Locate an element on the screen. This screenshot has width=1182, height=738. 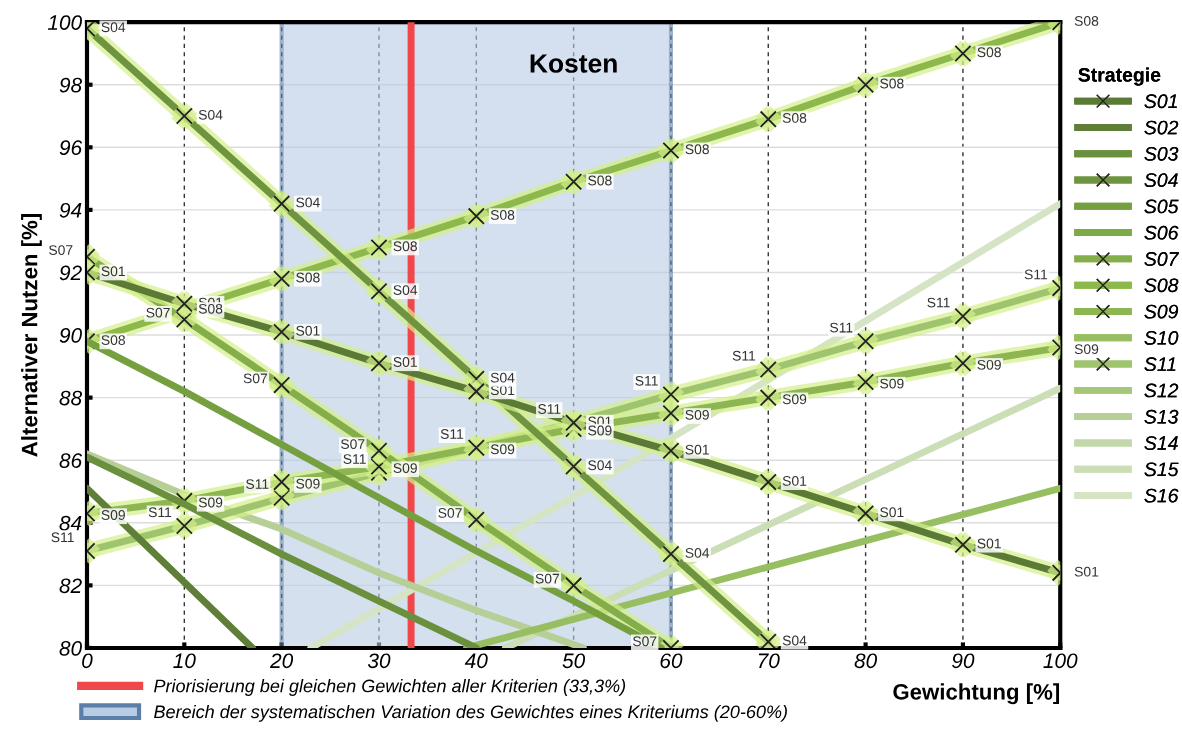
x-tick-label: 100 is located at coordinates (1060, 661).